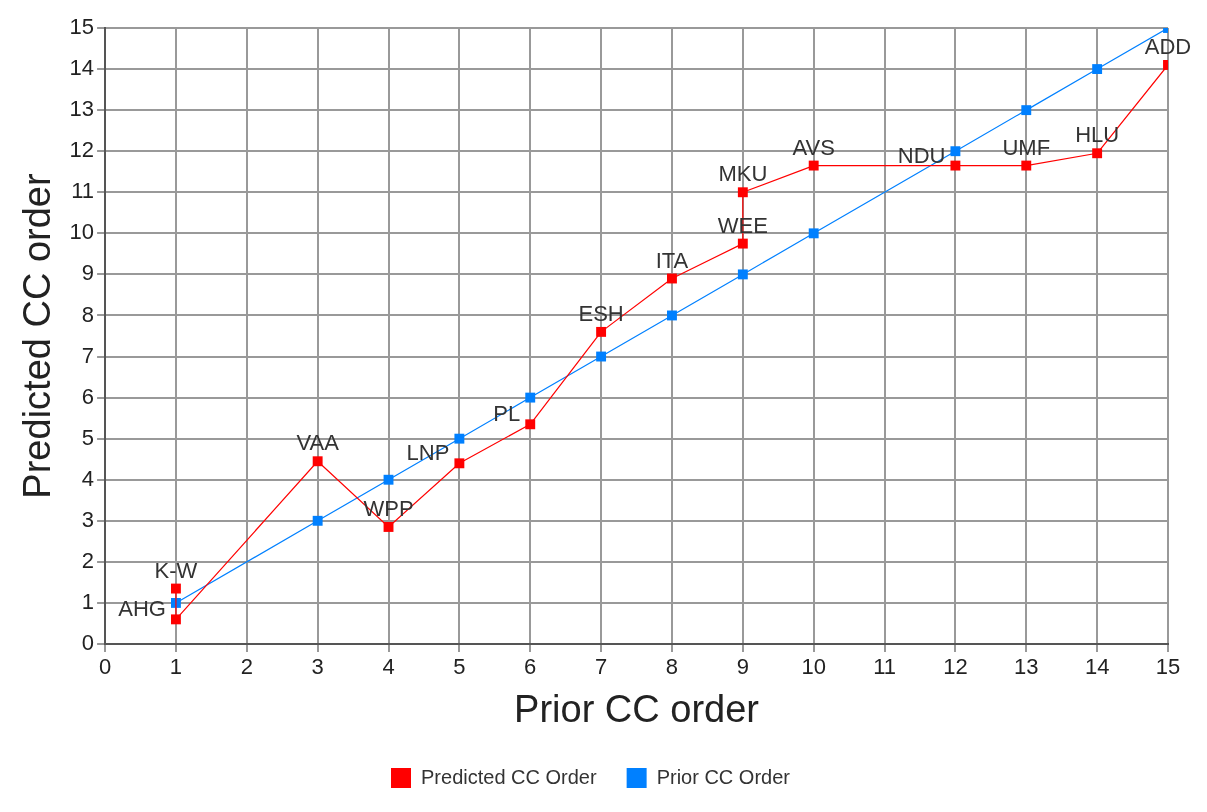  Describe the element at coordinates (88, 314) in the screenshot. I see `y-tick-label: 8` at that location.